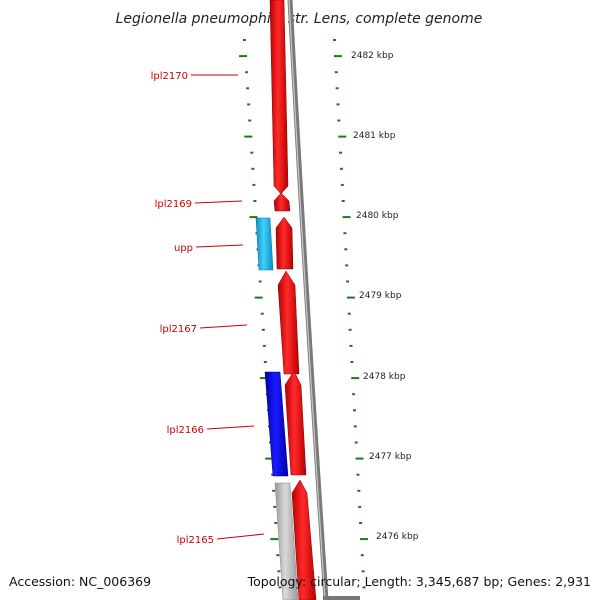  What do you see at coordinates (374, 136) in the screenshot?
I see `scale-label-2481: 2481 kbp` at bounding box center [374, 136].